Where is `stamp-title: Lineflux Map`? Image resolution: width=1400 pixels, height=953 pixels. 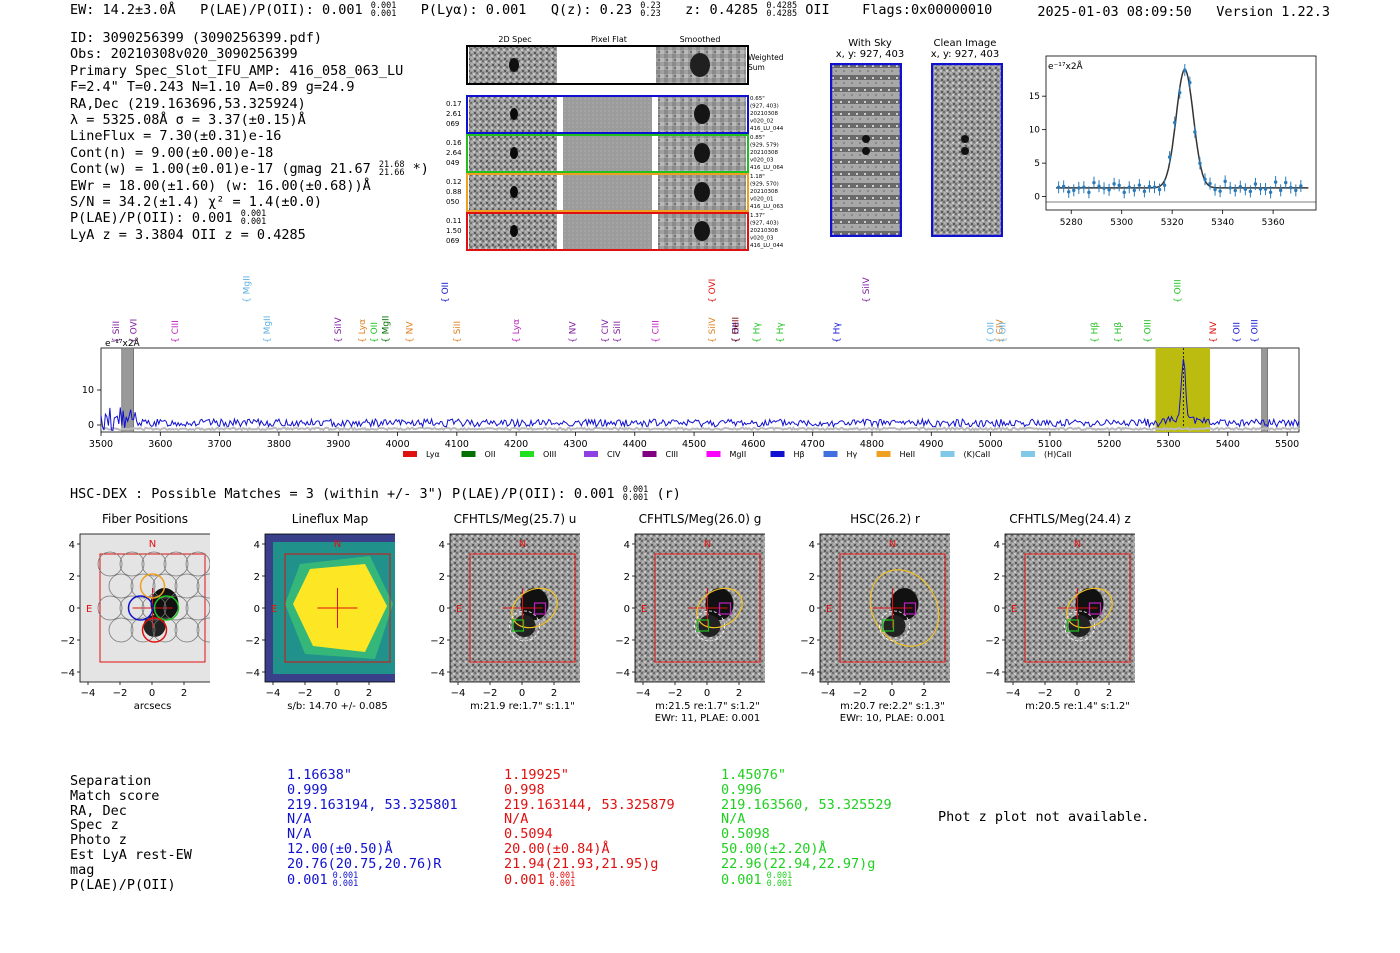
stamp-title: Lineflux Map is located at coordinates (330, 519).